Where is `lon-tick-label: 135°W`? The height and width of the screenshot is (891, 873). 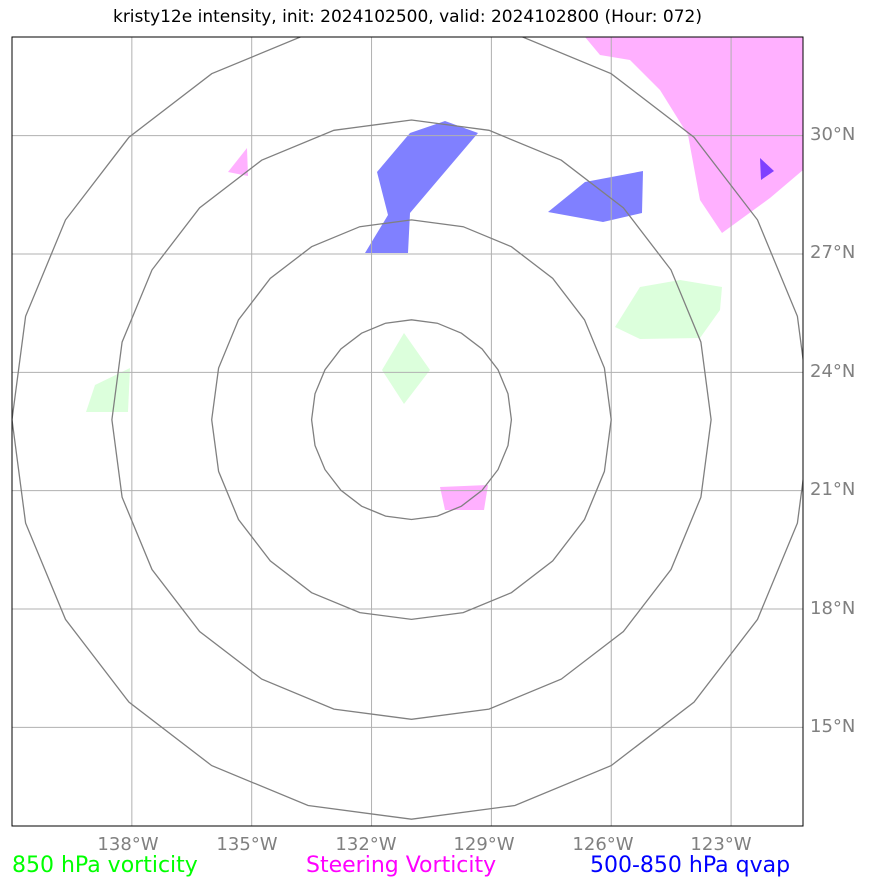 lon-tick-label: 135°W is located at coordinates (246, 844).